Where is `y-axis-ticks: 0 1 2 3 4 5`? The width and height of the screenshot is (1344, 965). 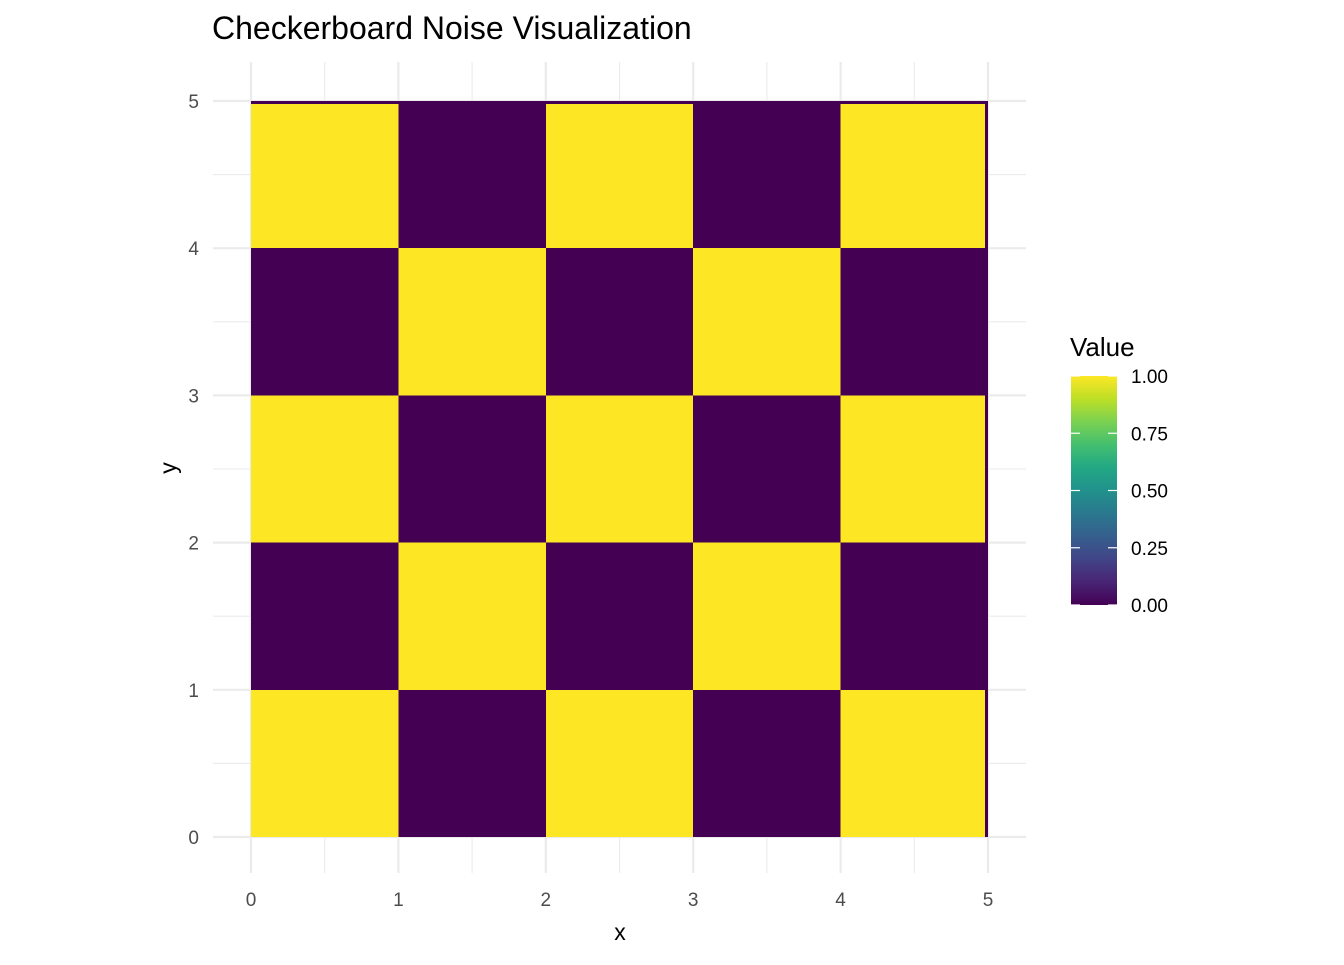 y-axis-ticks: 0 1 2 3 4 5 is located at coordinates (193, 470).